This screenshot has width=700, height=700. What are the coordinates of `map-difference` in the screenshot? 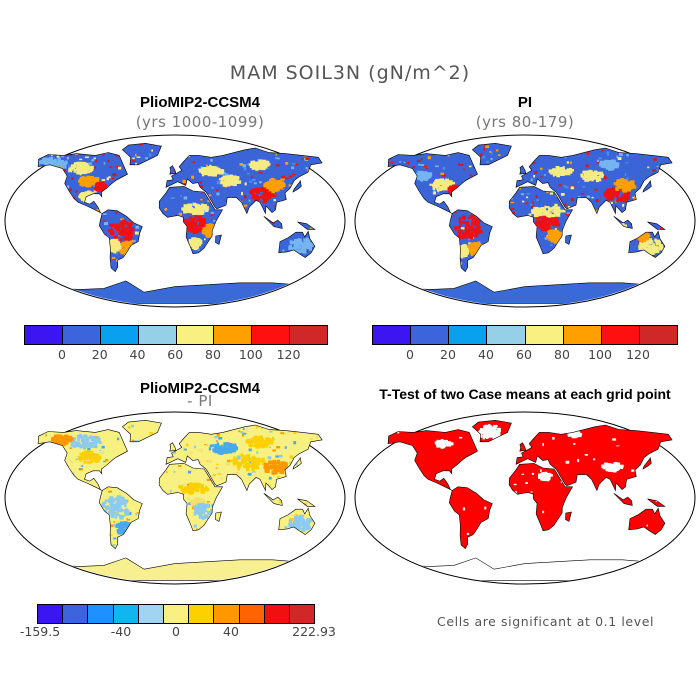 It's located at (175, 498).